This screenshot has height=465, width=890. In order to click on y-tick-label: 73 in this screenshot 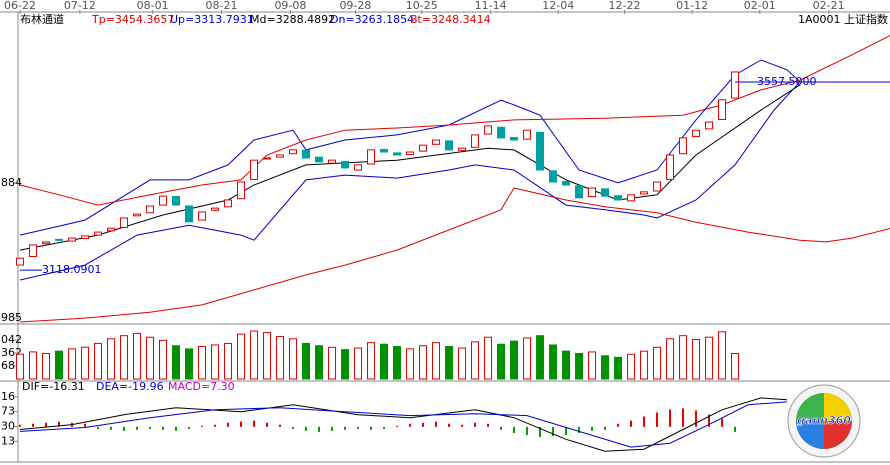, I will do `click(8, 411)`.